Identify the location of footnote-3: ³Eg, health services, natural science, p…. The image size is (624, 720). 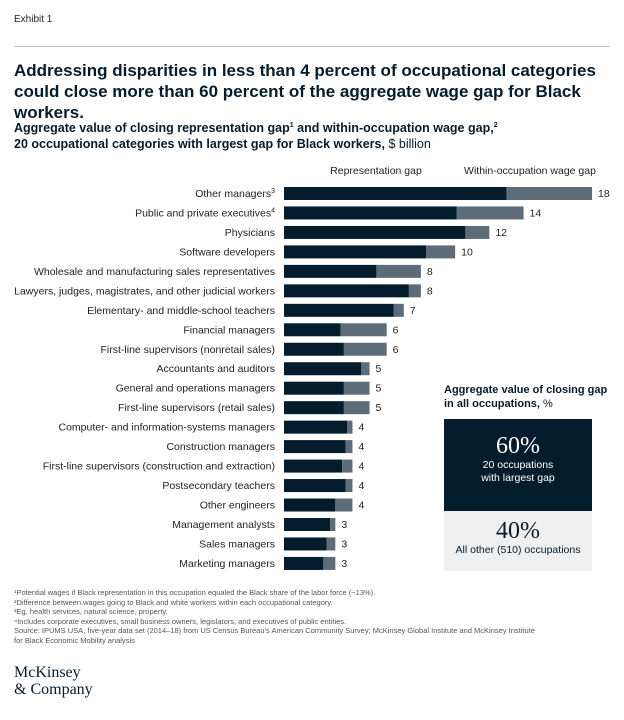
(91, 611).